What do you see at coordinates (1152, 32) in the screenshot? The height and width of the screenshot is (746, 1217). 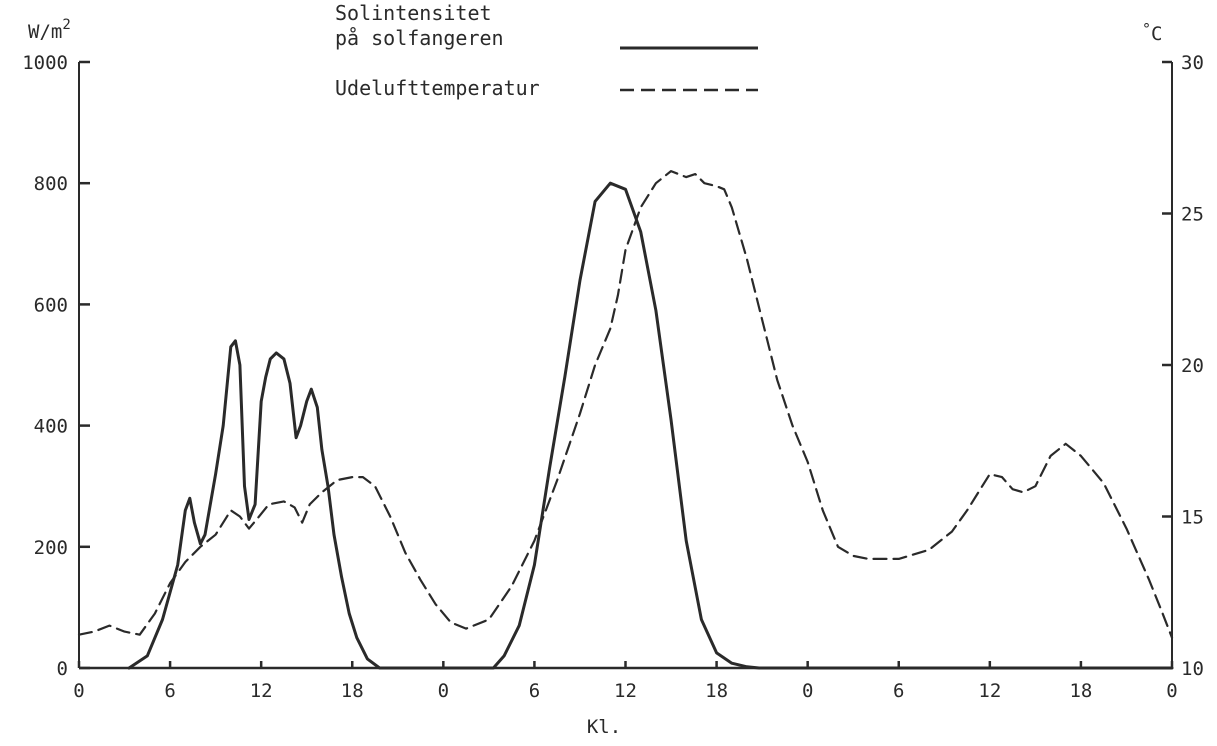 I see `y-axis-right-title: °C` at bounding box center [1152, 32].